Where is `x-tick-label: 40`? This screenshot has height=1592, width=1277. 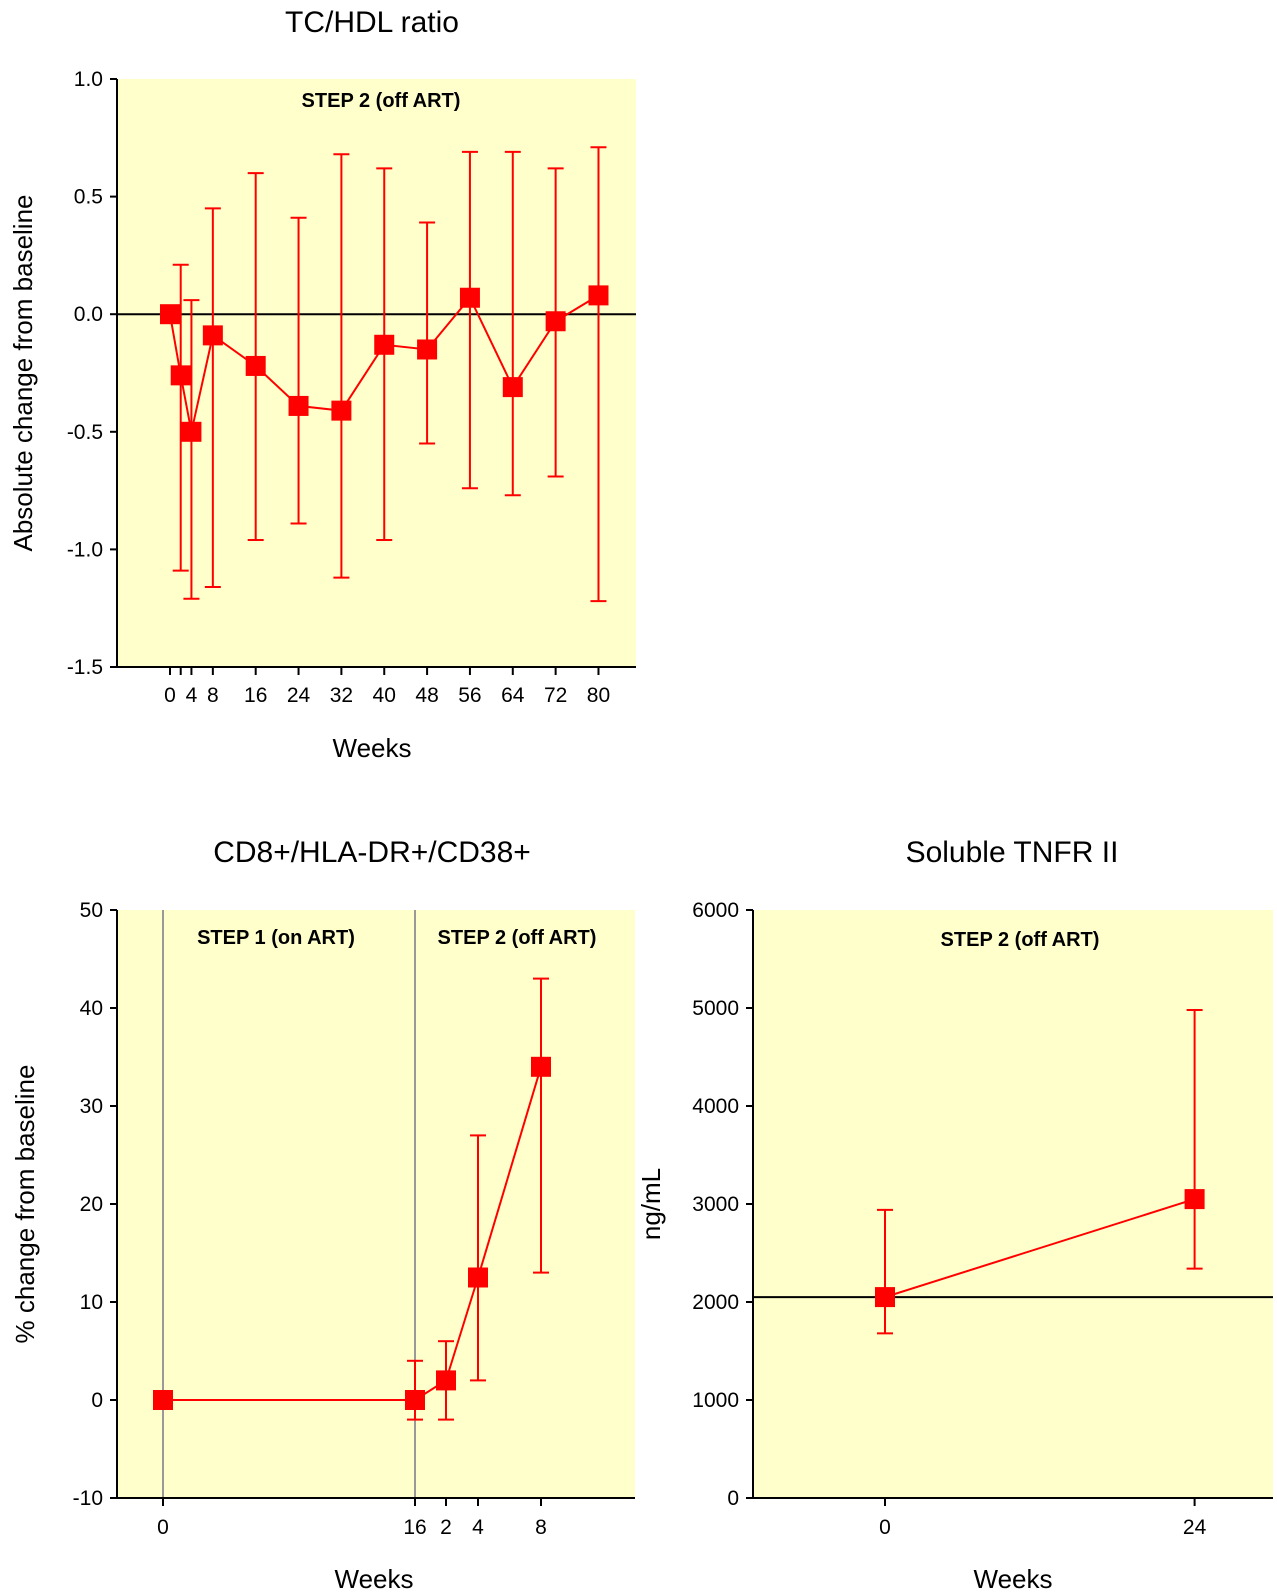
x-tick-label: 40 is located at coordinates (384, 695).